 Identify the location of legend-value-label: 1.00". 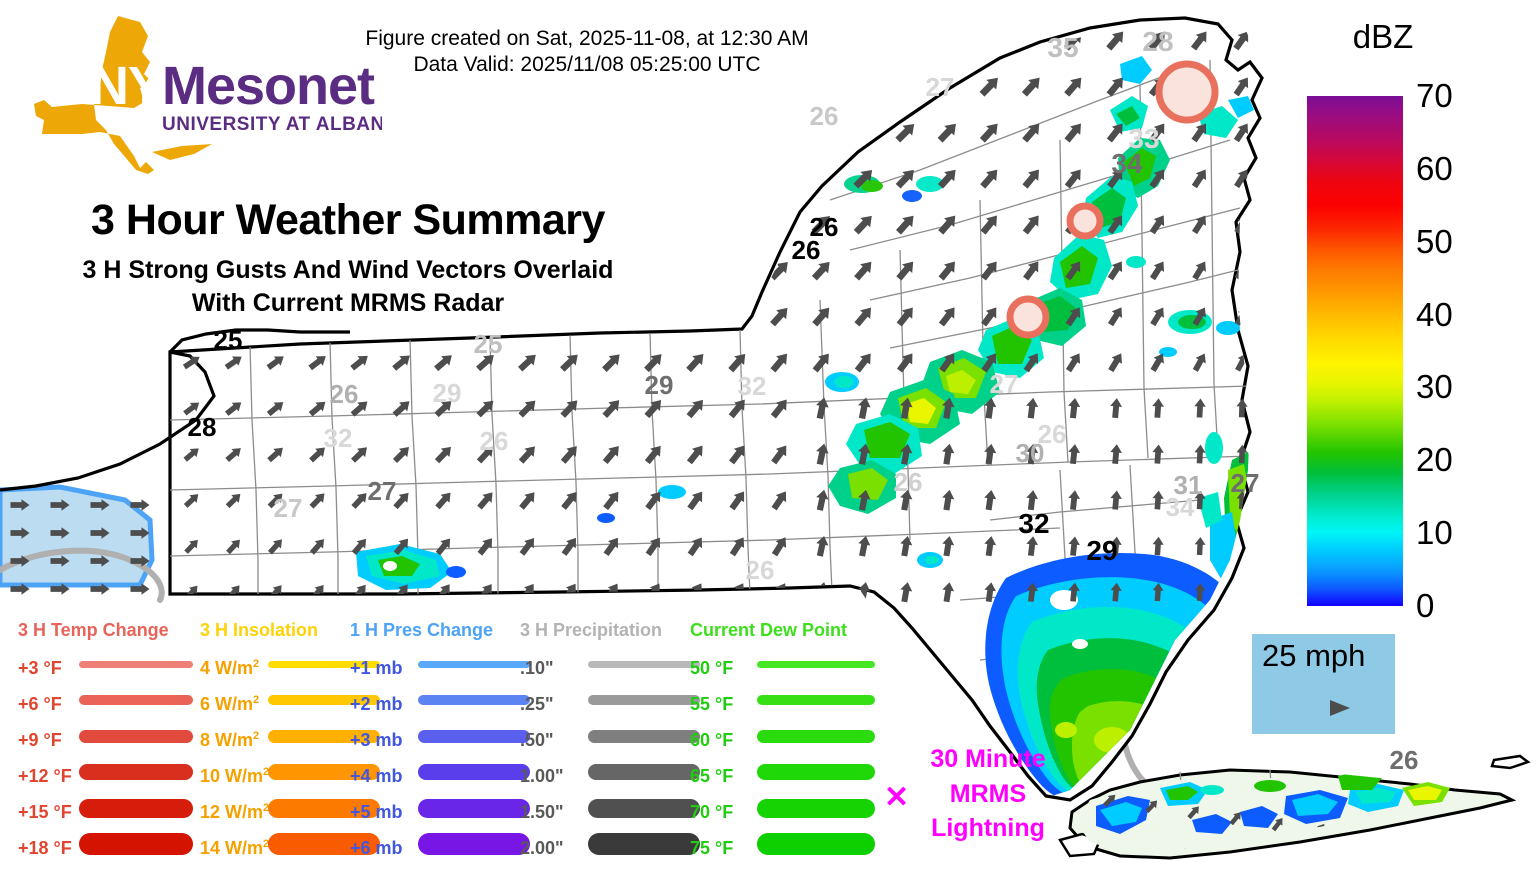
(542, 776).